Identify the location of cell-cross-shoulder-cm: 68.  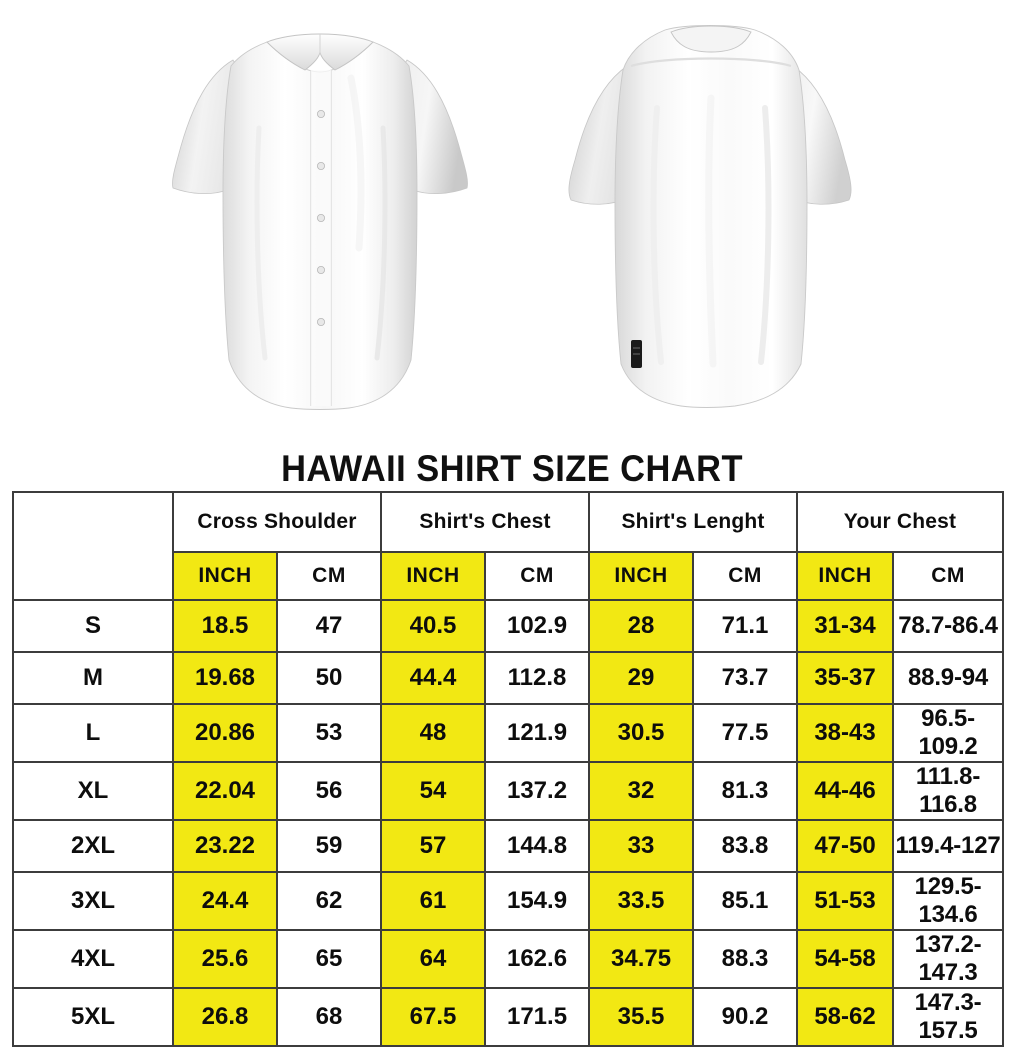
(329, 1017).